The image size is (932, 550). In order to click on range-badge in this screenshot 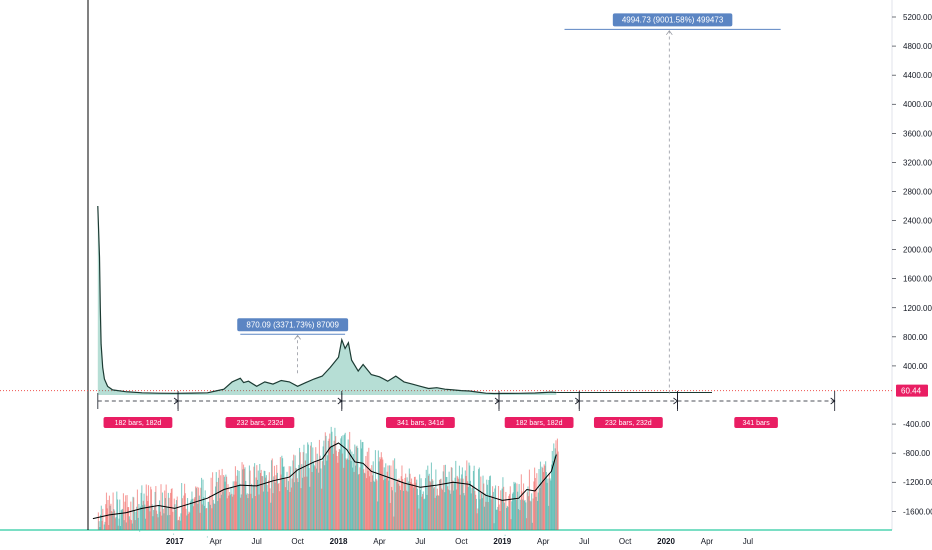, I will do `click(628, 422)`.